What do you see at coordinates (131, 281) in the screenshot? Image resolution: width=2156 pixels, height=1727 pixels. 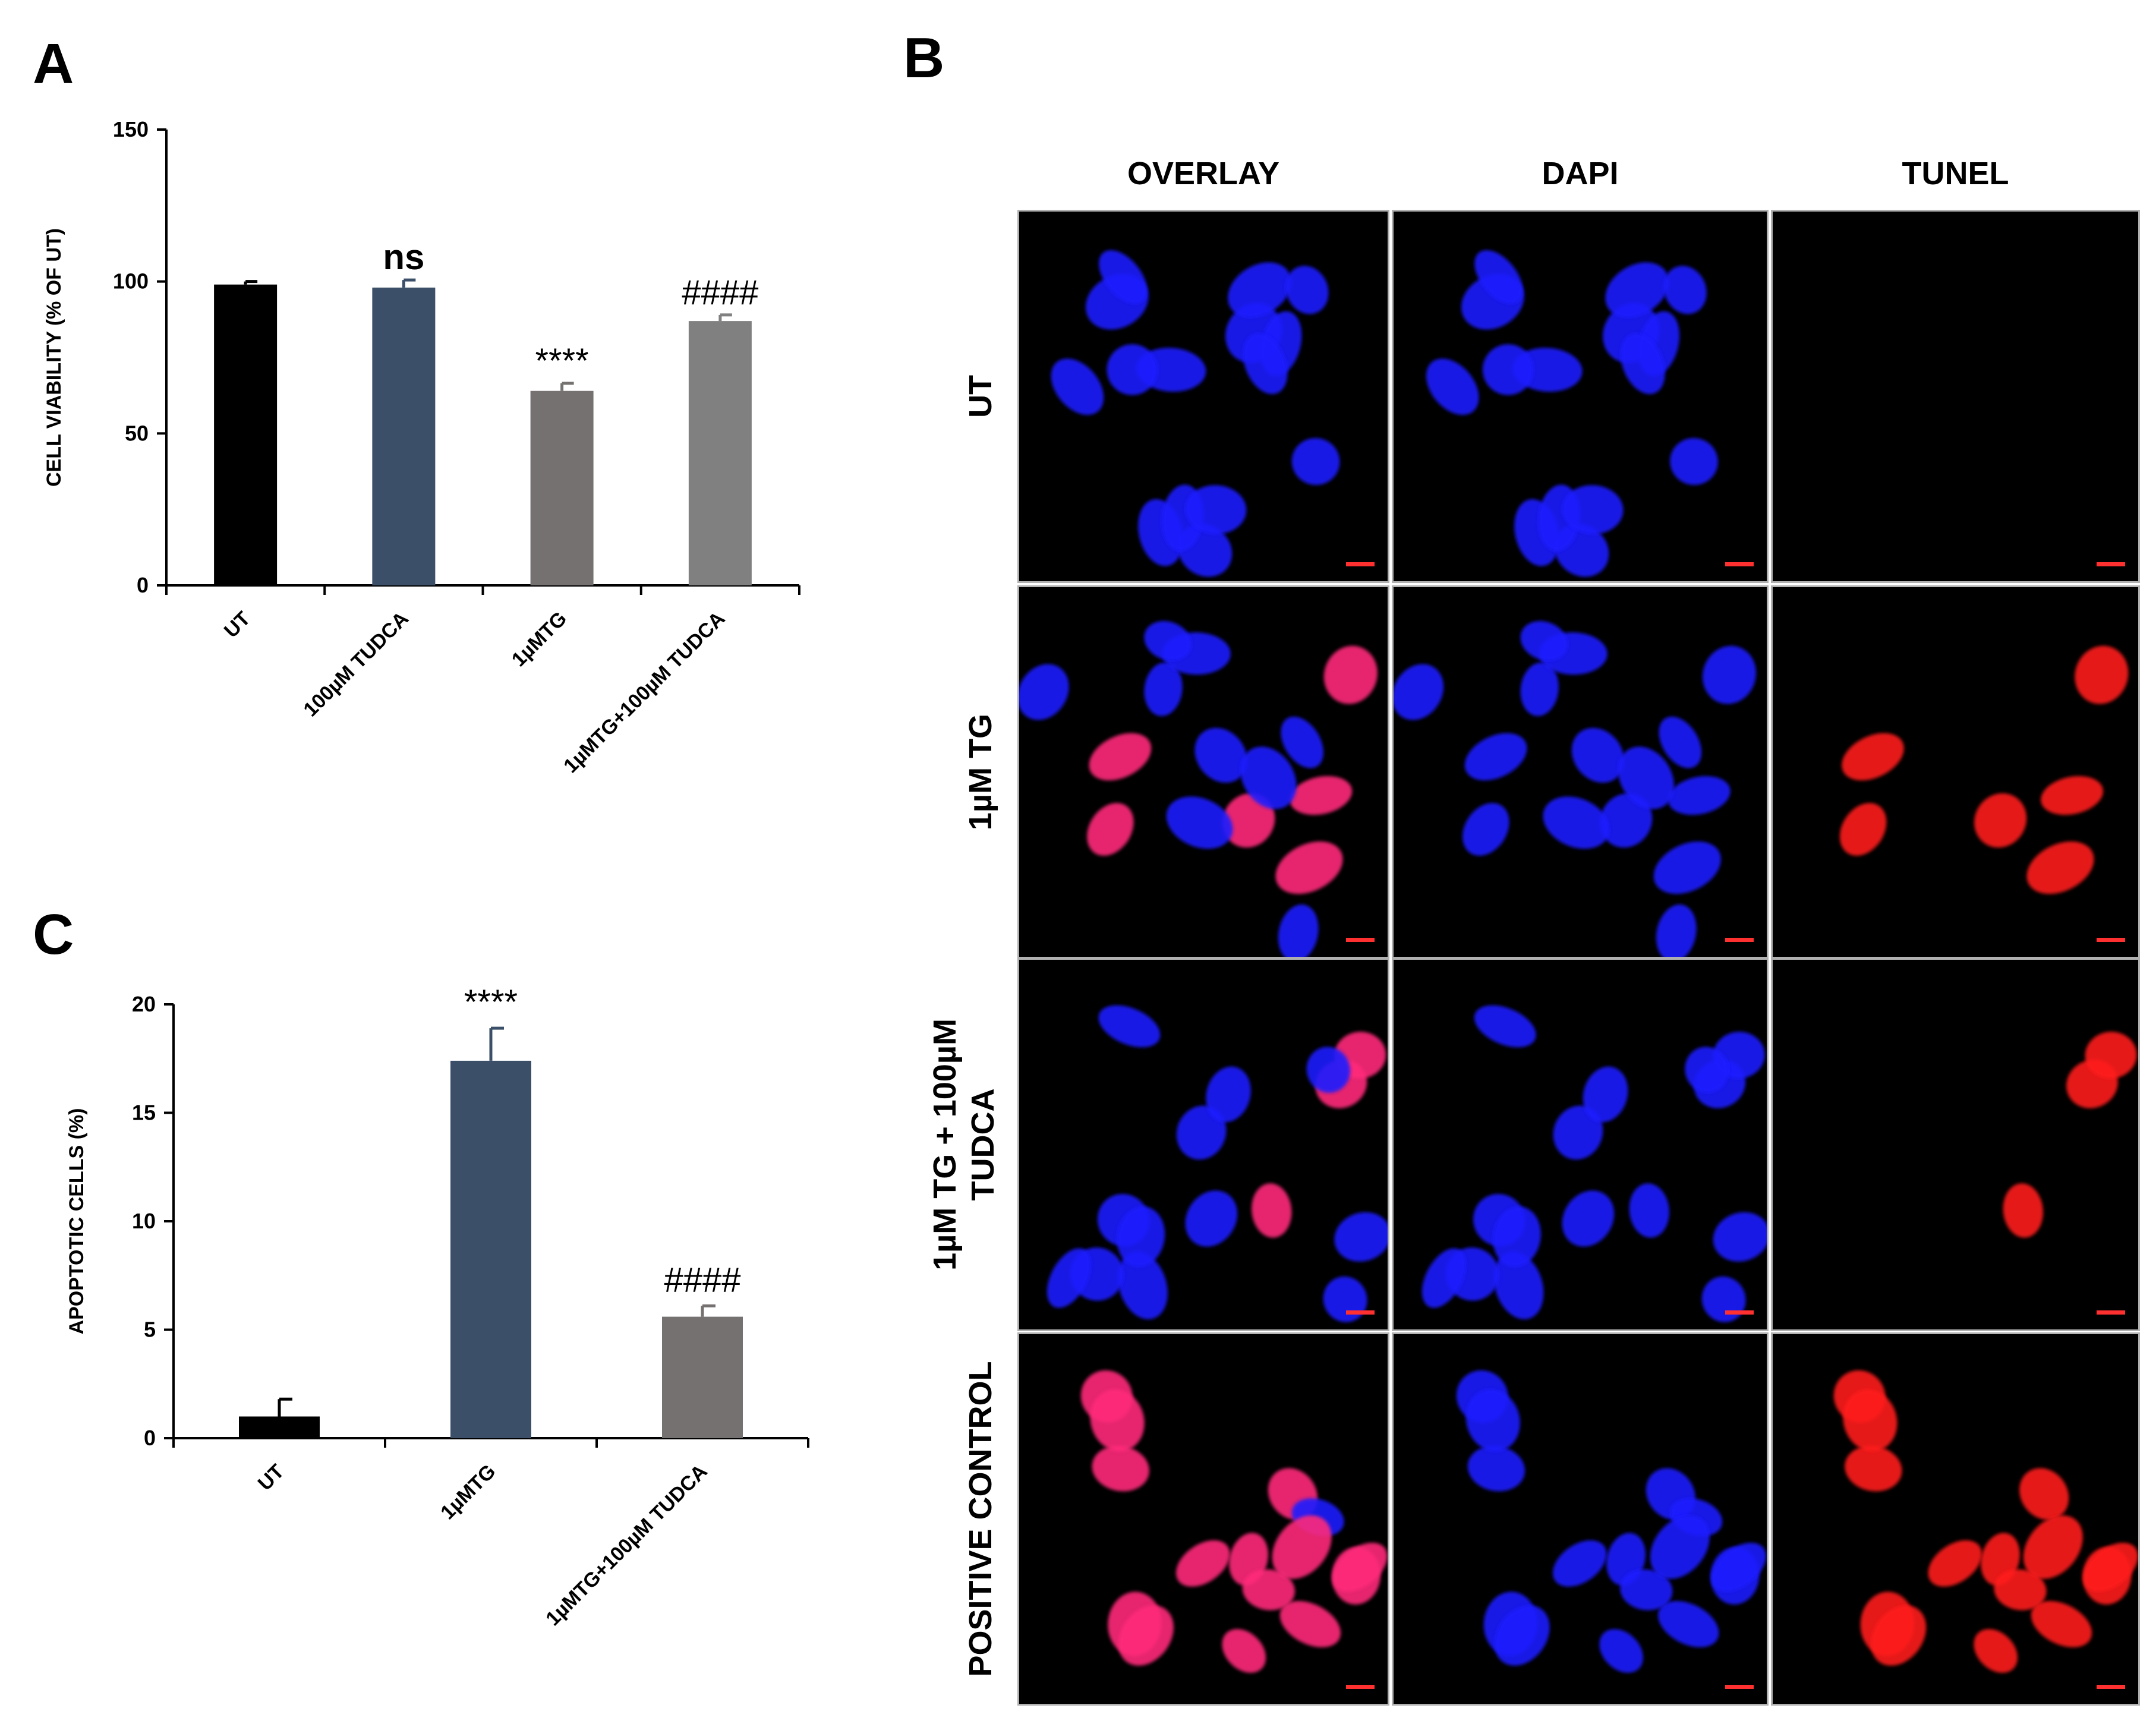 I see `y-tick-label: 100` at bounding box center [131, 281].